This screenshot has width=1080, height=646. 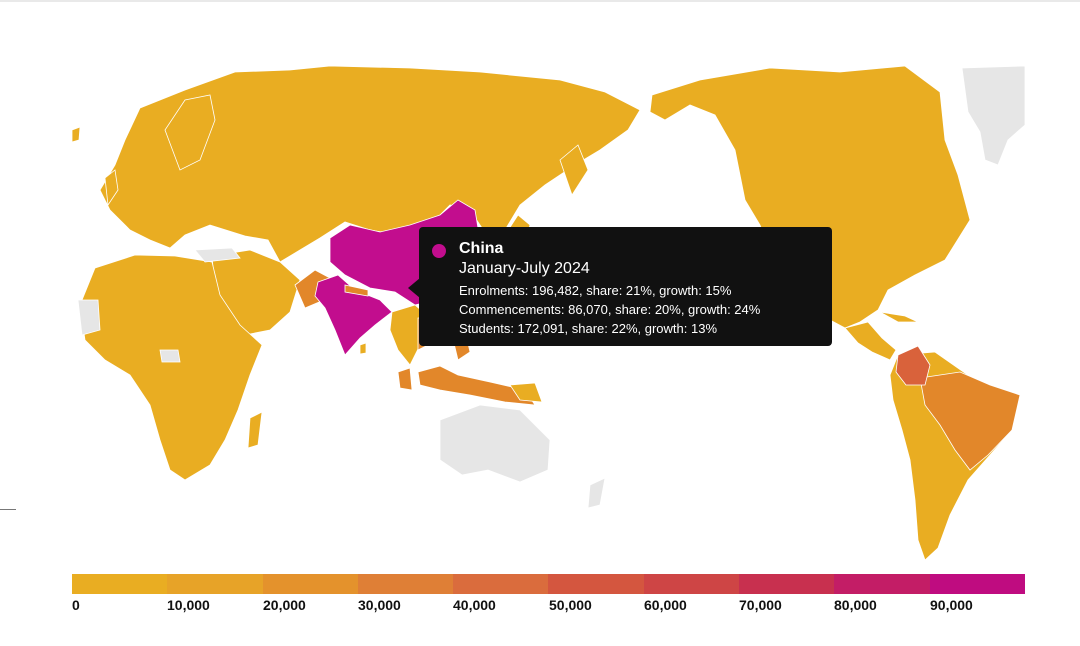 I want to click on lake-victoria, so click(x=170, y=356).